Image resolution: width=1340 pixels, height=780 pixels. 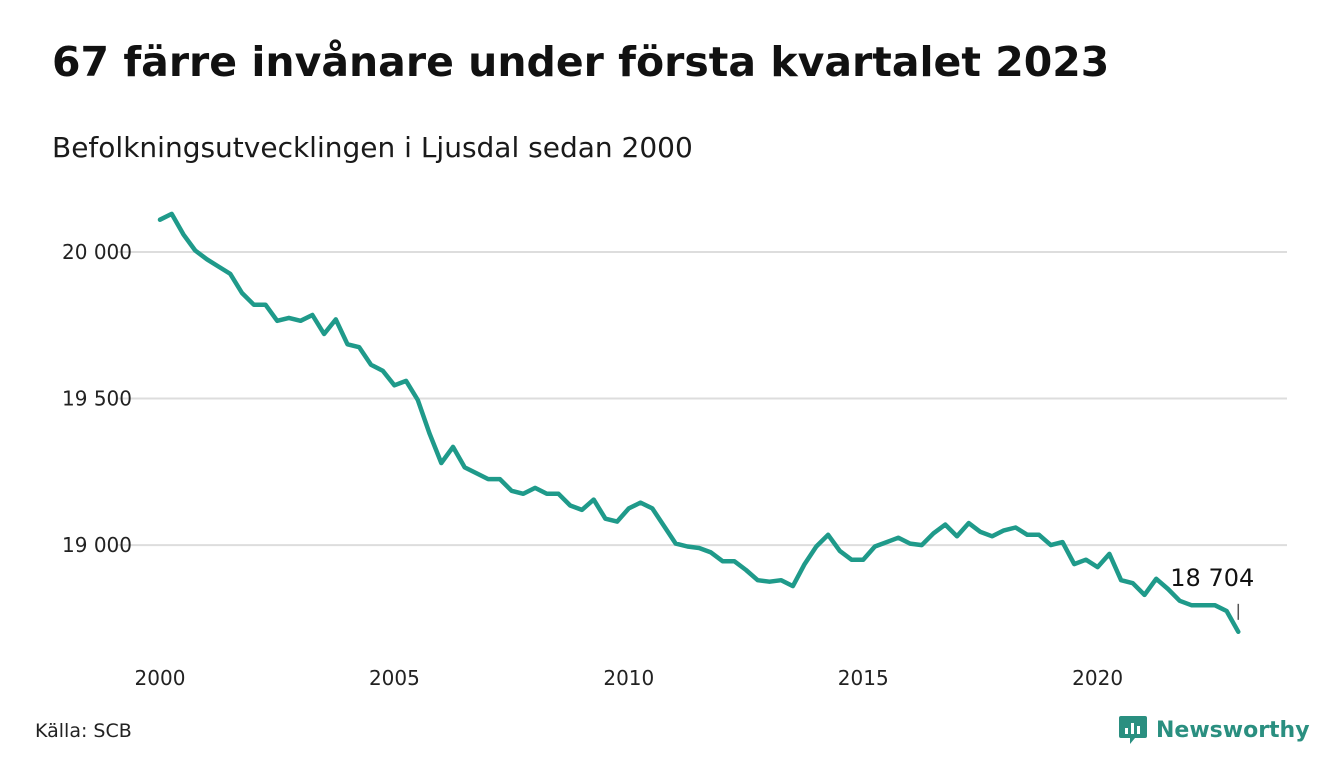 What do you see at coordinates (1233, 730) in the screenshot?
I see `brand-name: Newsworthy` at bounding box center [1233, 730].